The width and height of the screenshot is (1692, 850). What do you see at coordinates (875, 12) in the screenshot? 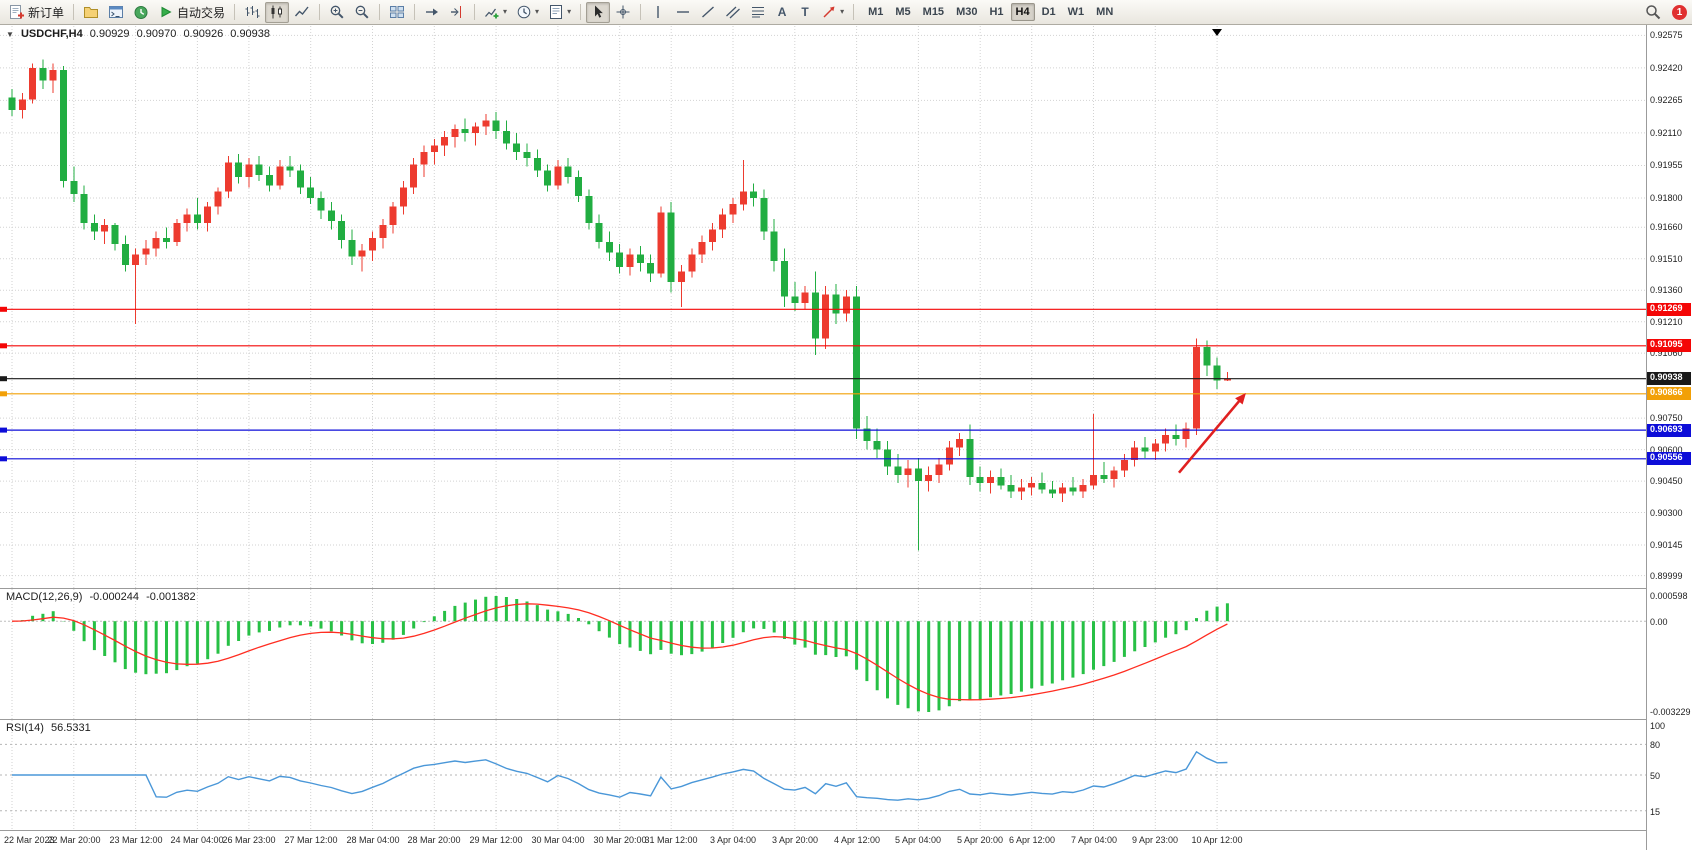
I see `timeframe-button-m1: M1` at bounding box center [875, 12].